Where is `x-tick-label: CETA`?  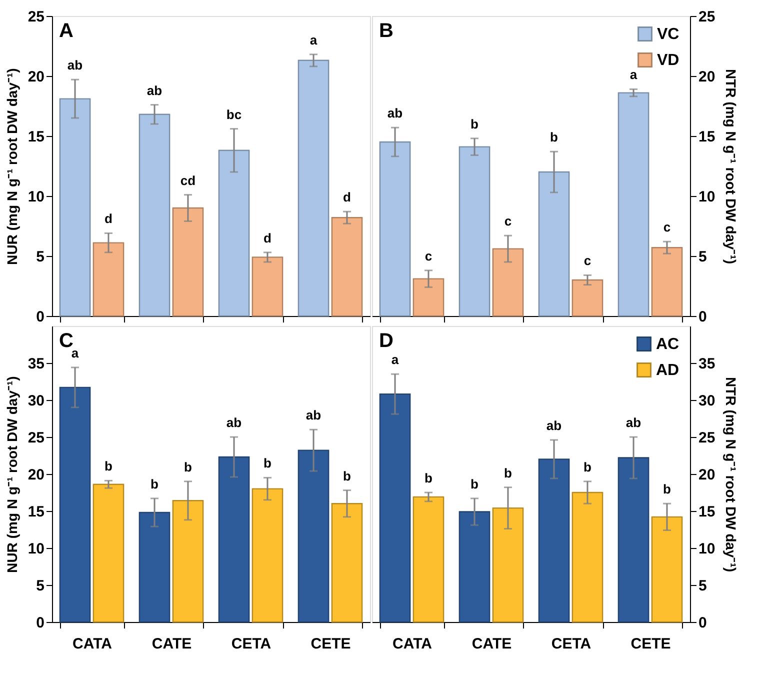
x-tick-label: CETA is located at coordinates (571, 644).